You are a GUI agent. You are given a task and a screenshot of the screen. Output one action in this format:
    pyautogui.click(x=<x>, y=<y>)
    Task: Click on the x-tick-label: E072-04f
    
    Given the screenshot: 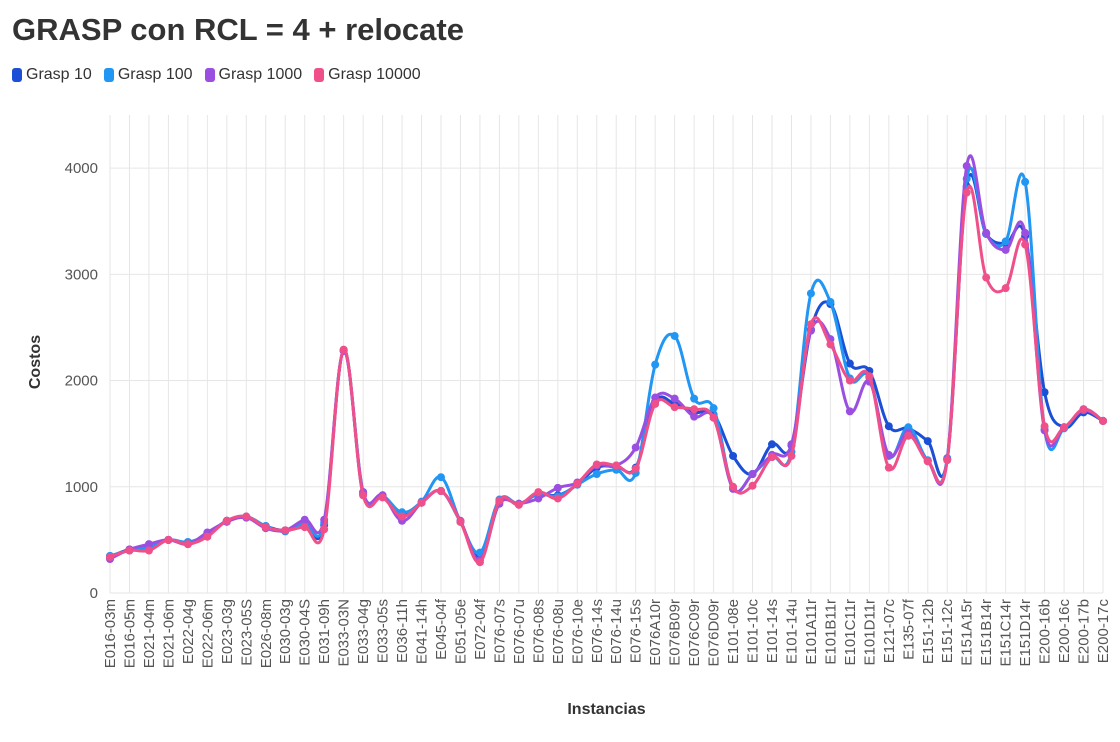 What is the action you would take?
    pyautogui.click(x=480, y=629)
    